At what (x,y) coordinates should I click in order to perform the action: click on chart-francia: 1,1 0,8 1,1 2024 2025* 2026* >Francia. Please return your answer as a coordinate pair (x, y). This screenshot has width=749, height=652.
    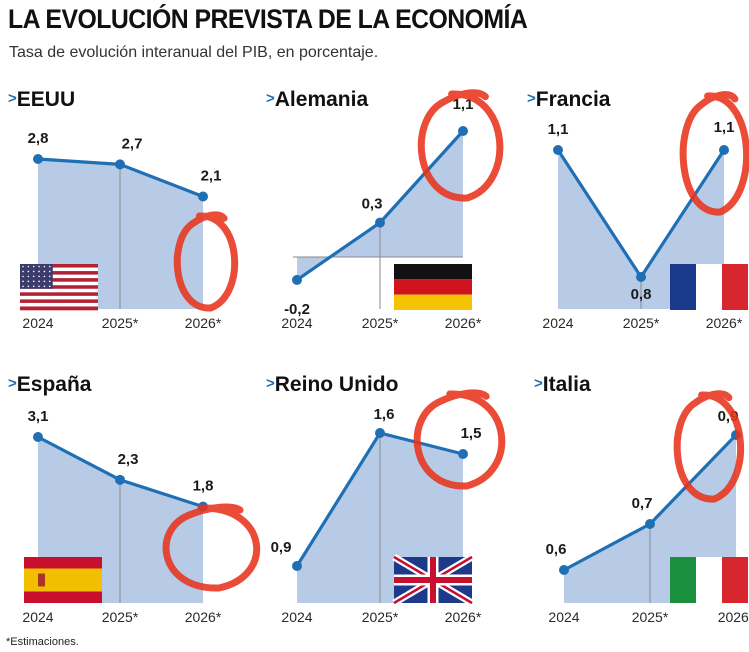
    Looking at the image, I should click on (638, 209).